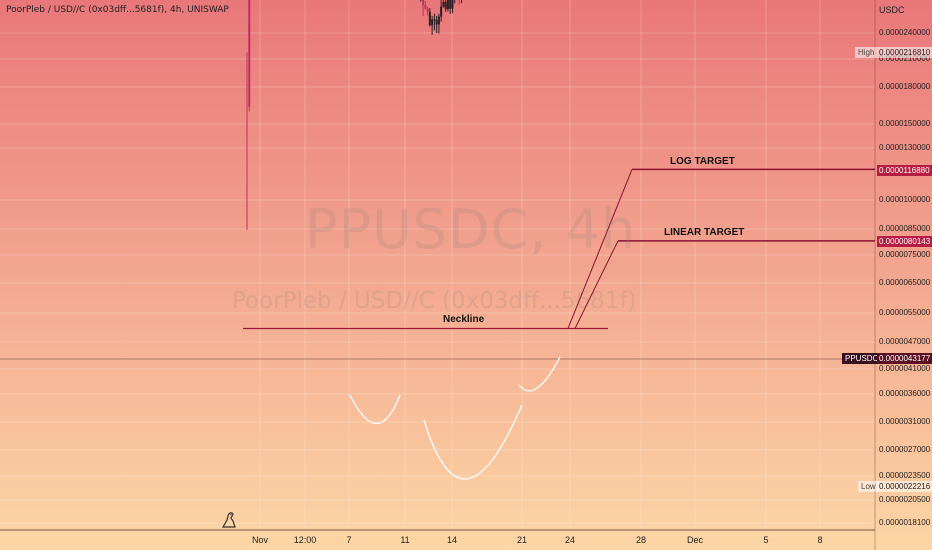 Image resolution: width=932 pixels, height=550 pixels. Describe the element at coordinates (305, 540) in the screenshot. I see `x-tick-label: 12:00` at that location.